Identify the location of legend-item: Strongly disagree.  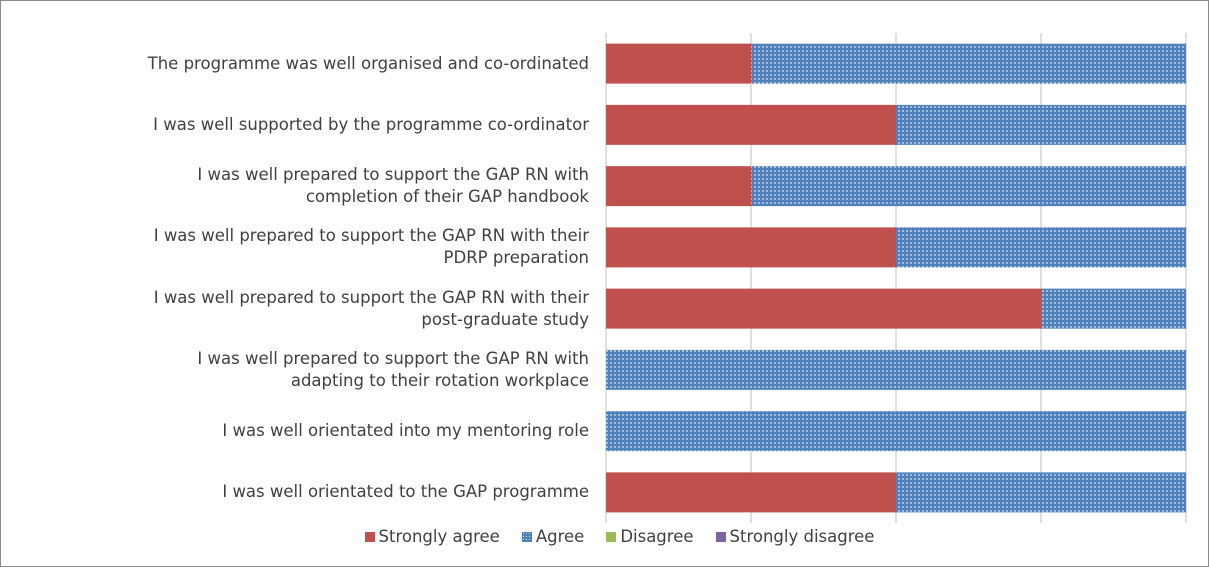
(795, 536).